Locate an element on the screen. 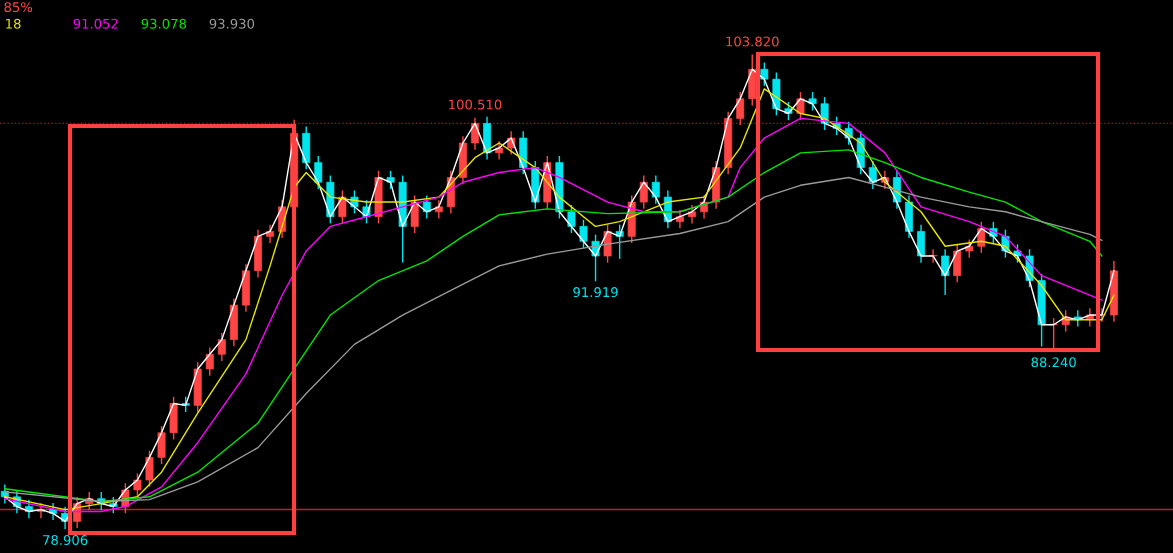 This screenshot has height=553, width=1173. text: 93.078 is located at coordinates (164, 23).